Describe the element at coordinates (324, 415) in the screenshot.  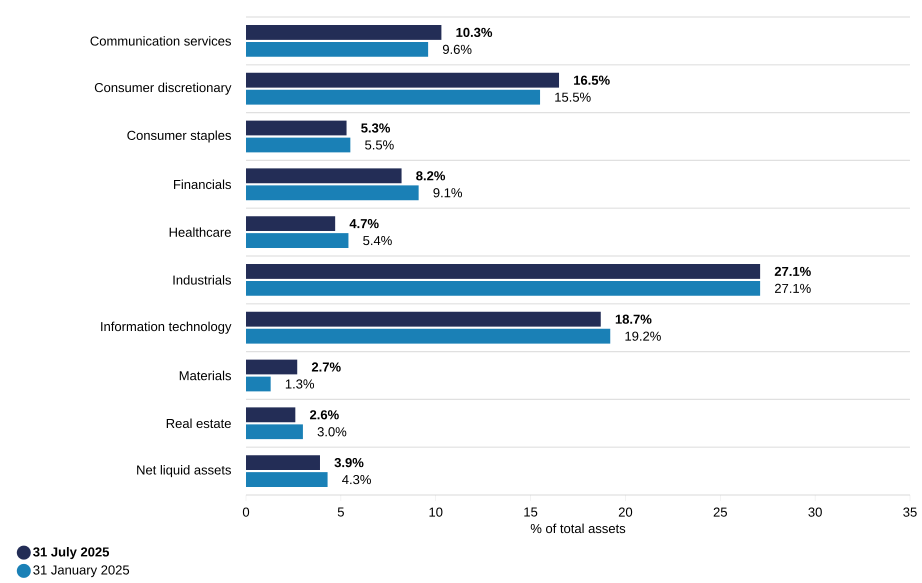
I see `data-label: 2.6%` at that location.